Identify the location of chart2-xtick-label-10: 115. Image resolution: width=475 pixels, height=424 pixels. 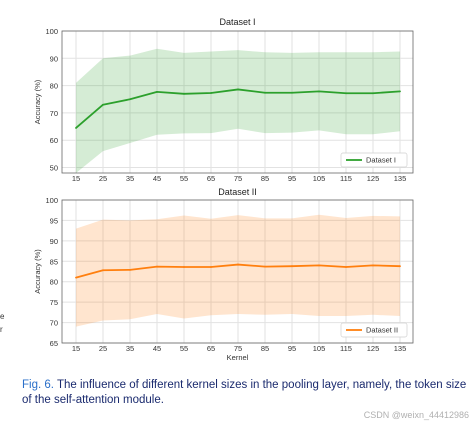
(346, 348).